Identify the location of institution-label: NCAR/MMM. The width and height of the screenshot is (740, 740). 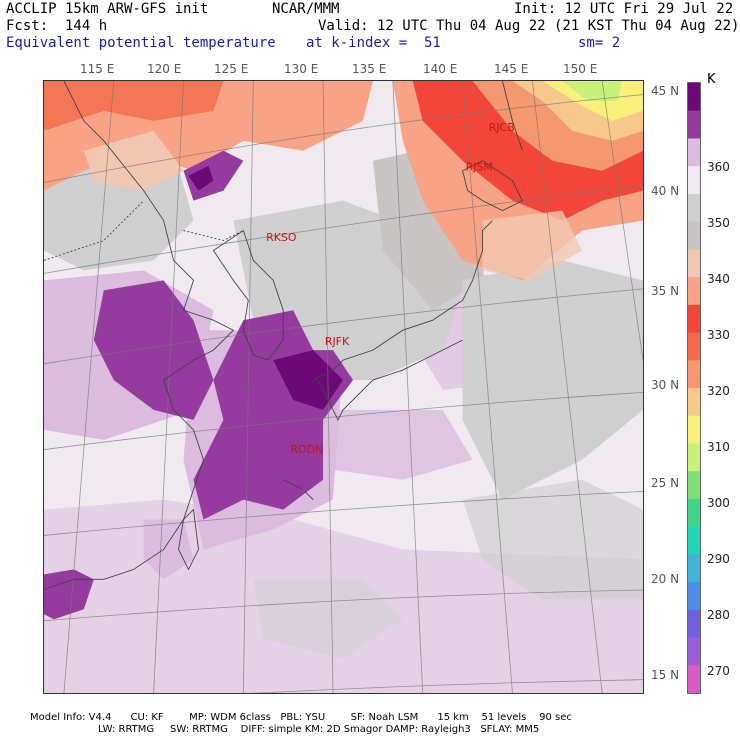
(306, 9).